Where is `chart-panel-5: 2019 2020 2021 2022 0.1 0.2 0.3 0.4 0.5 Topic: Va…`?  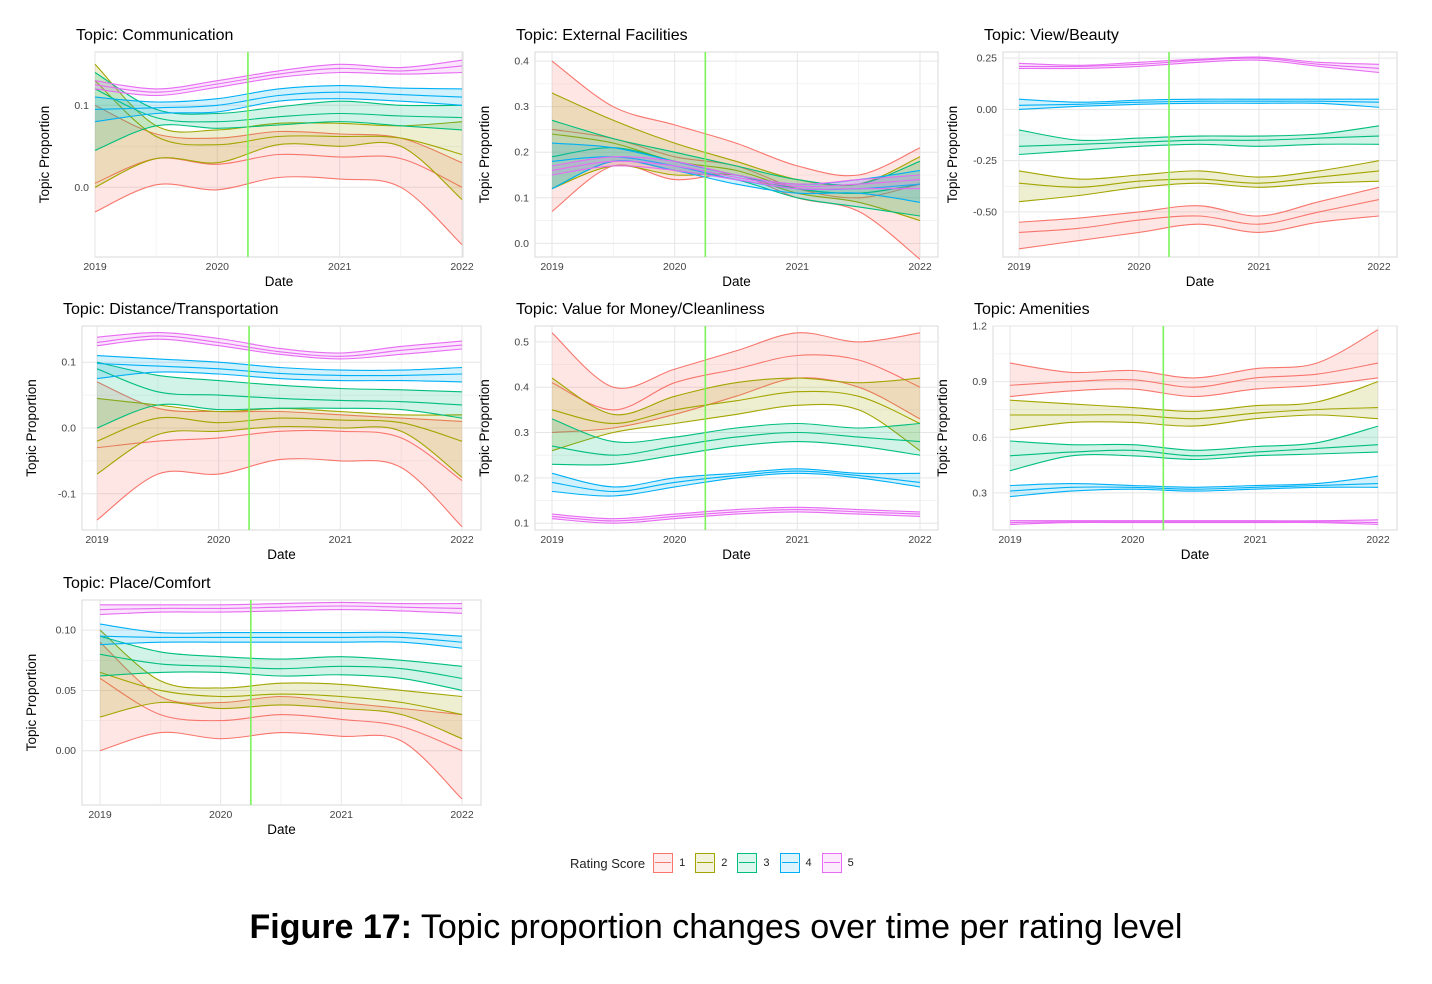 chart-panel-5: 2019 2020 2021 2022 0.1 0.2 0.3 0.4 0.5 Topic: Va… is located at coordinates (708, 431).